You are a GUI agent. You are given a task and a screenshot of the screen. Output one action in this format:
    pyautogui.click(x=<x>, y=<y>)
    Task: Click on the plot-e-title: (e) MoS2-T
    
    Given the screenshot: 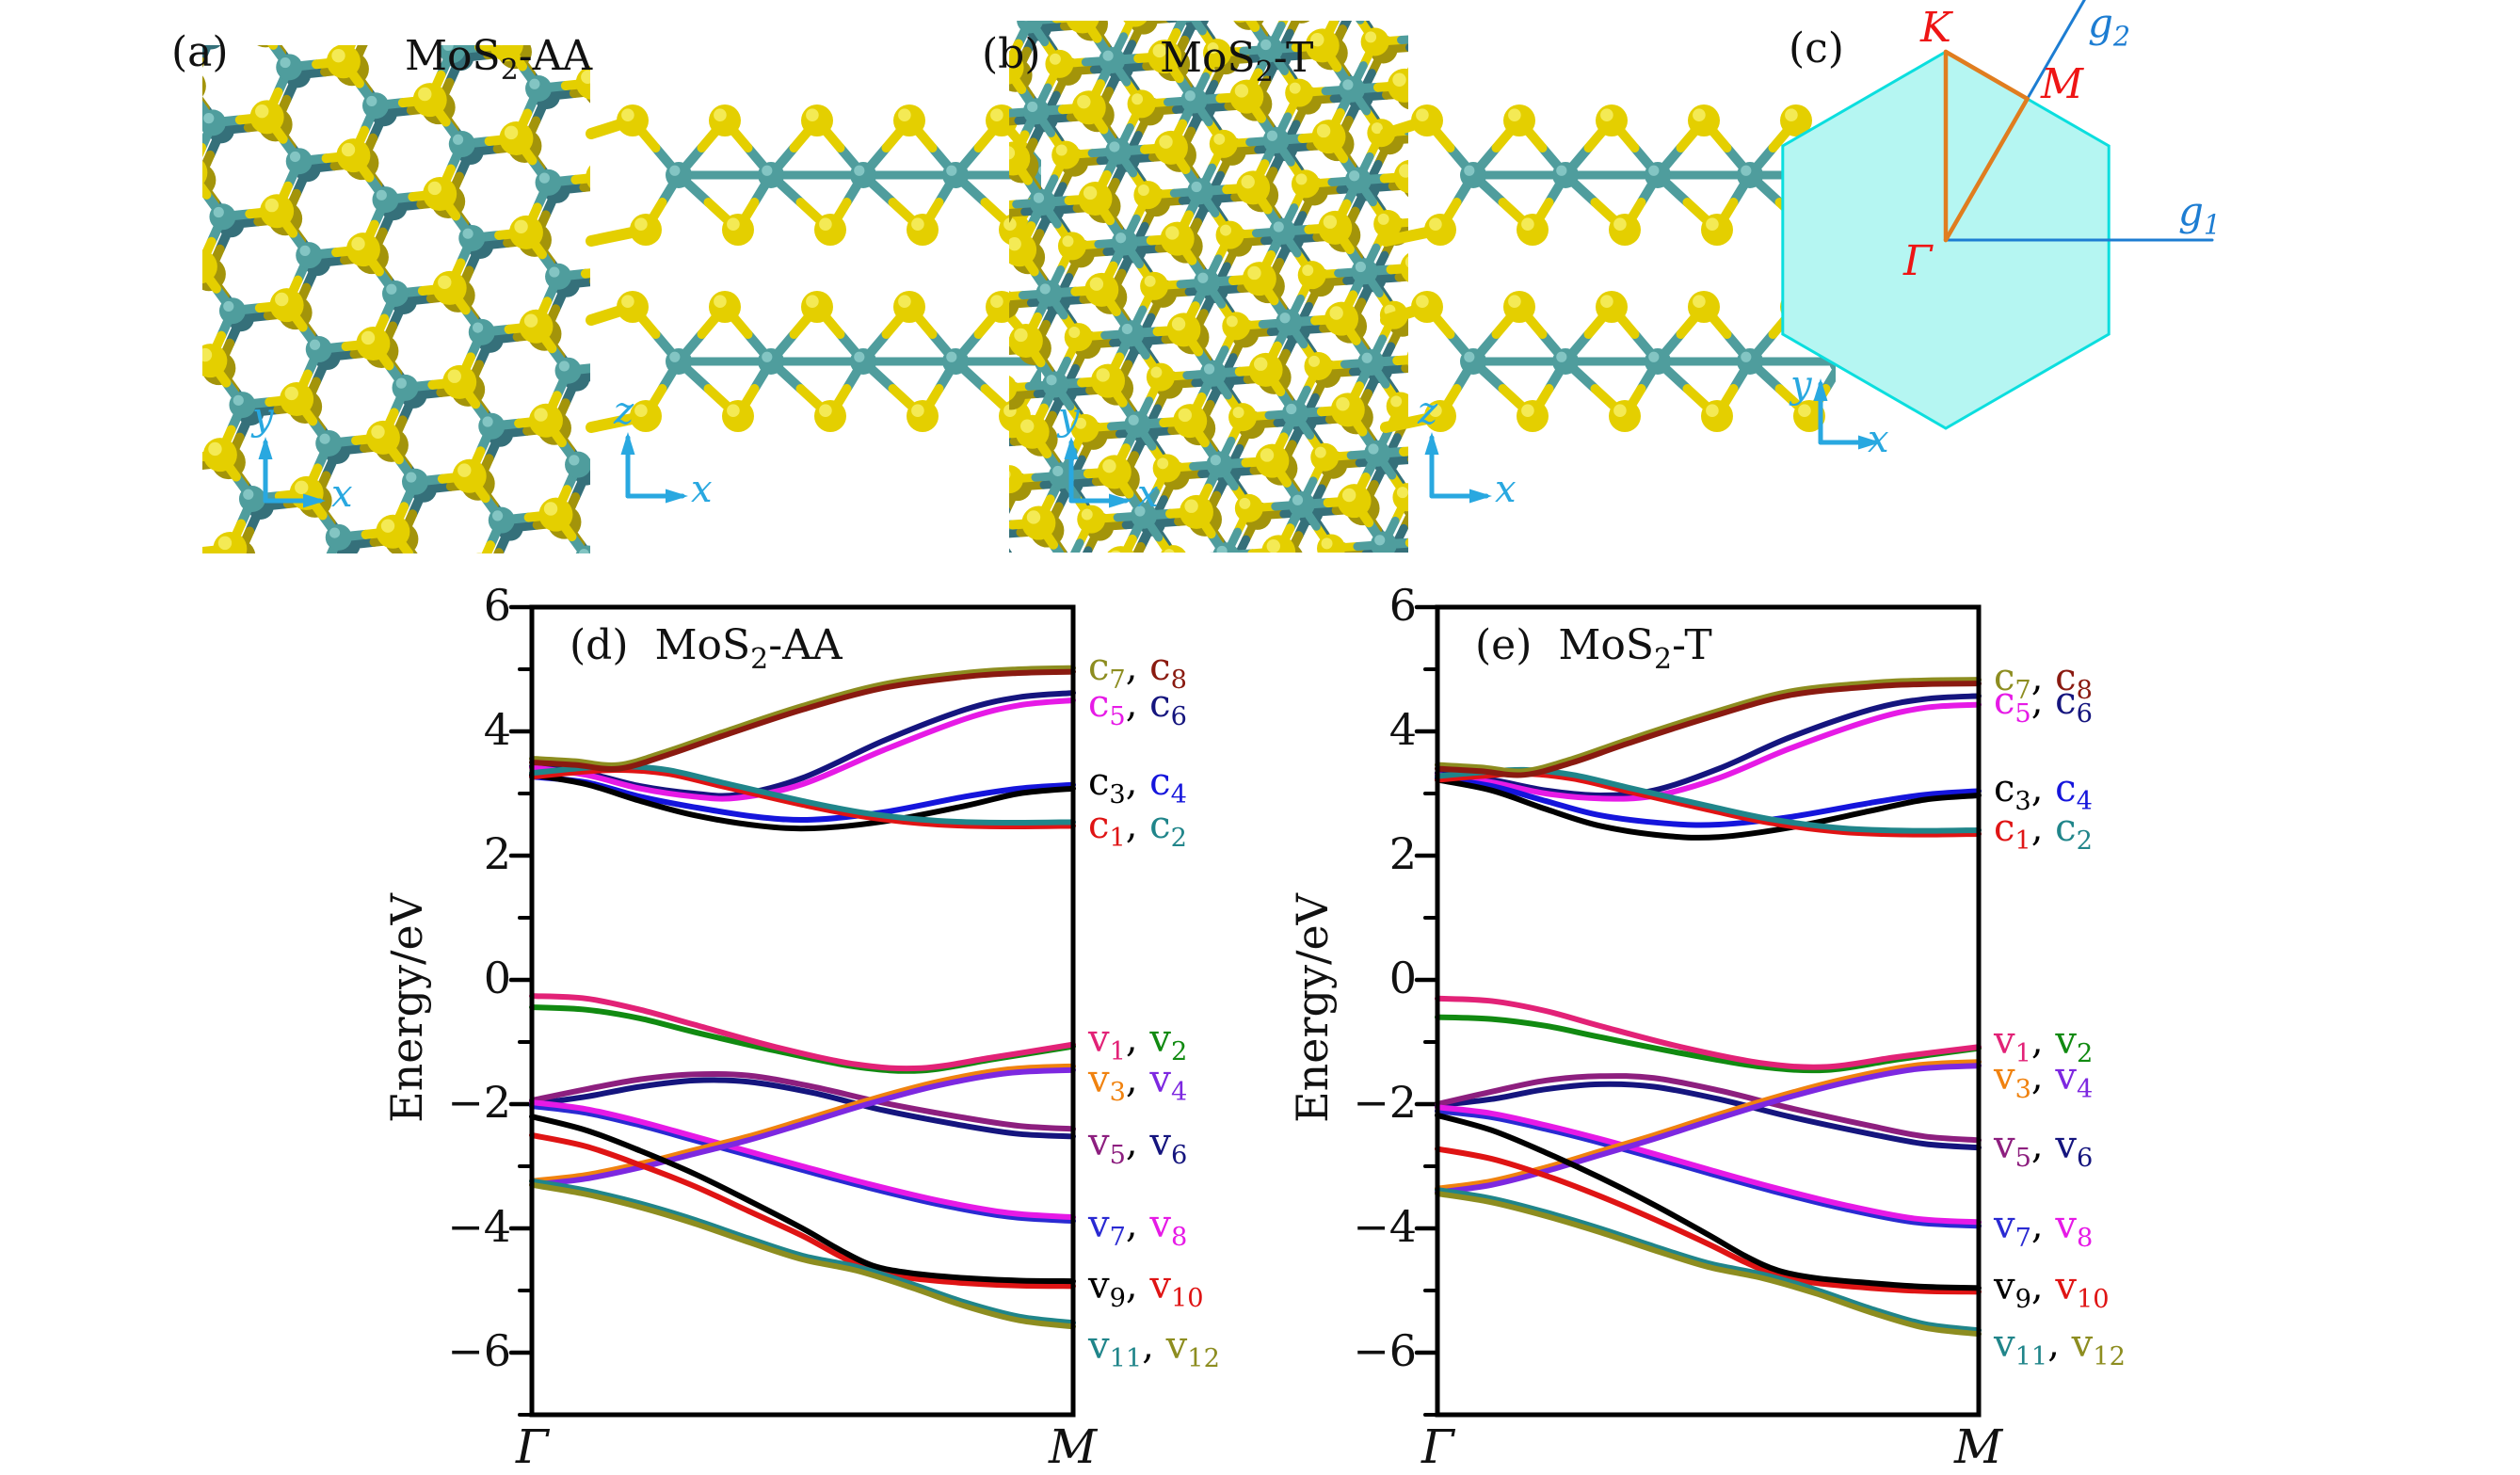 What is the action you would take?
    pyautogui.click(x=1593, y=648)
    